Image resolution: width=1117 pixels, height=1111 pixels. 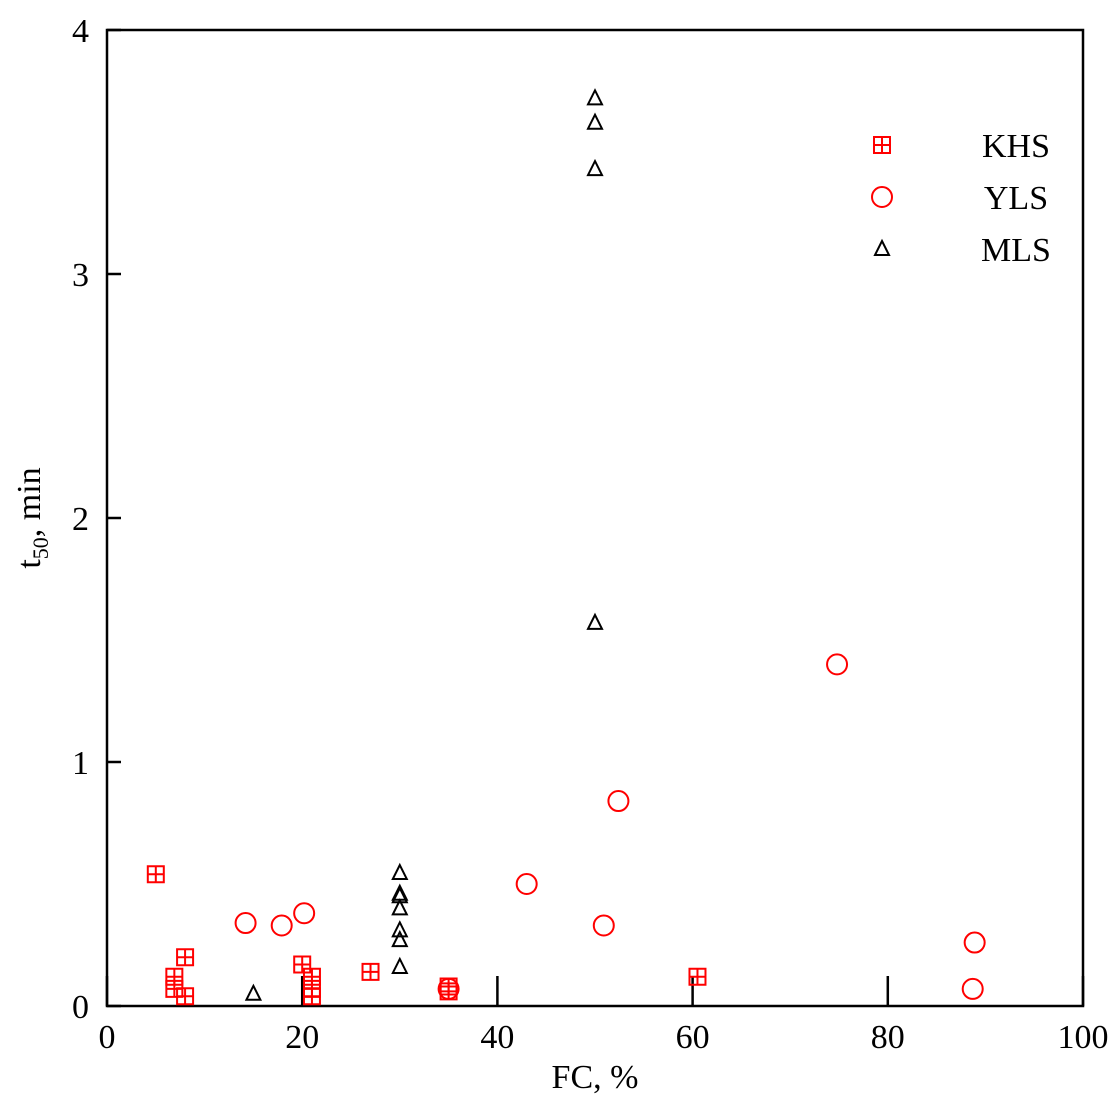 What do you see at coordinates (80, 275) in the screenshot?
I see `y-tick-label: 3` at bounding box center [80, 275].